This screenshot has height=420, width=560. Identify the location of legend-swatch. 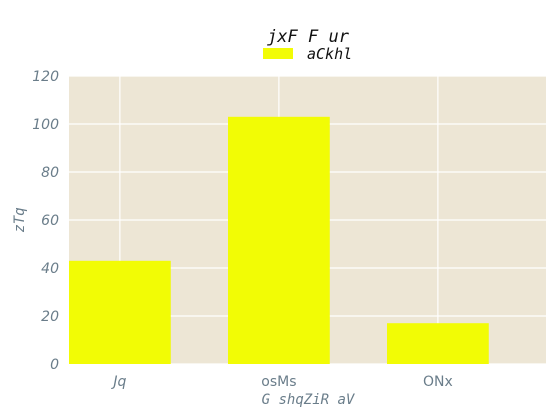
(278, 53).